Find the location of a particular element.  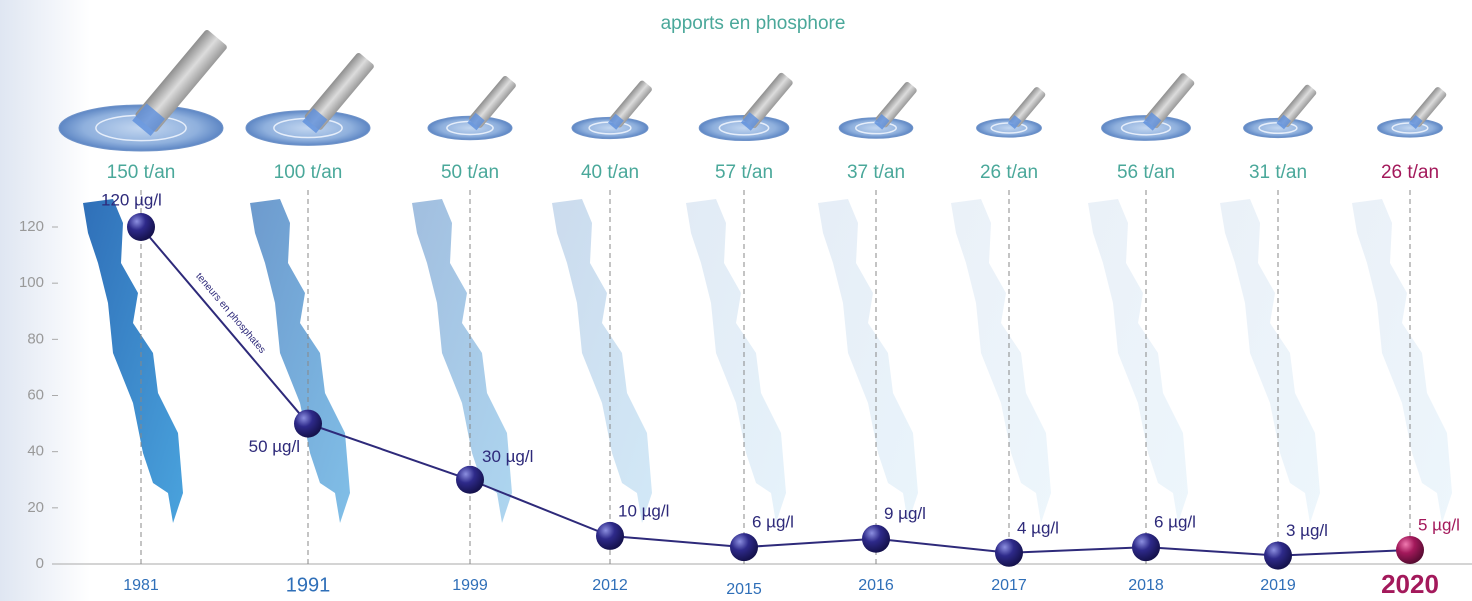

point-label: 10 µg/l is located at coordinates (643, 510).